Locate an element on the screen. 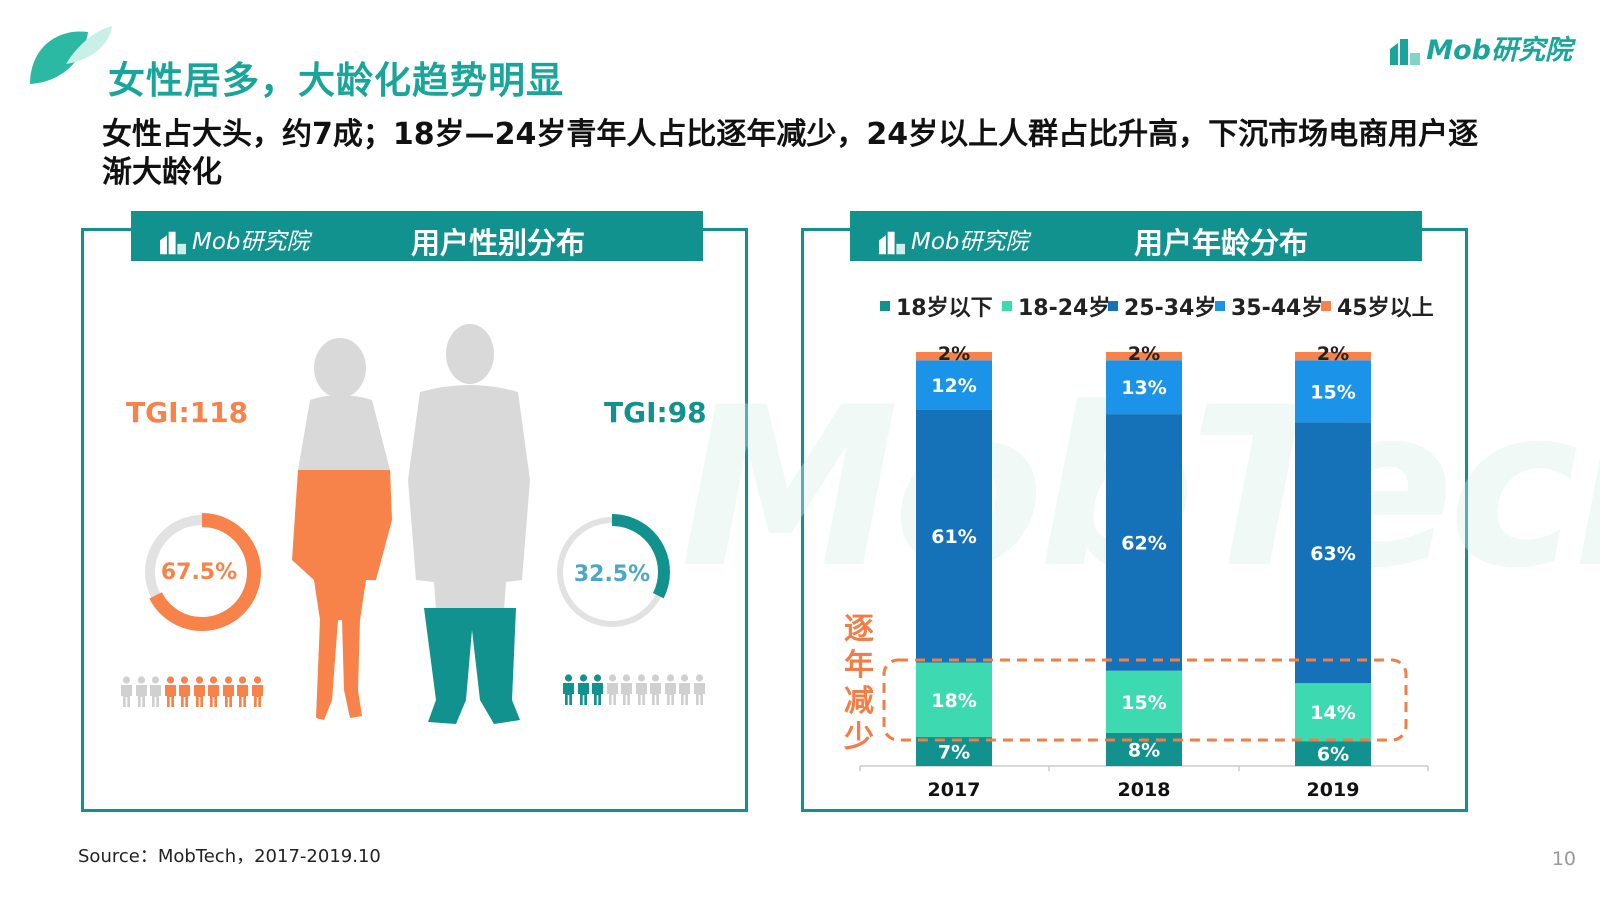 This screenshot has width=1600, height=899. page-title: 女性居多，大龄化趋势明显 is located at coordinates (336, 80).